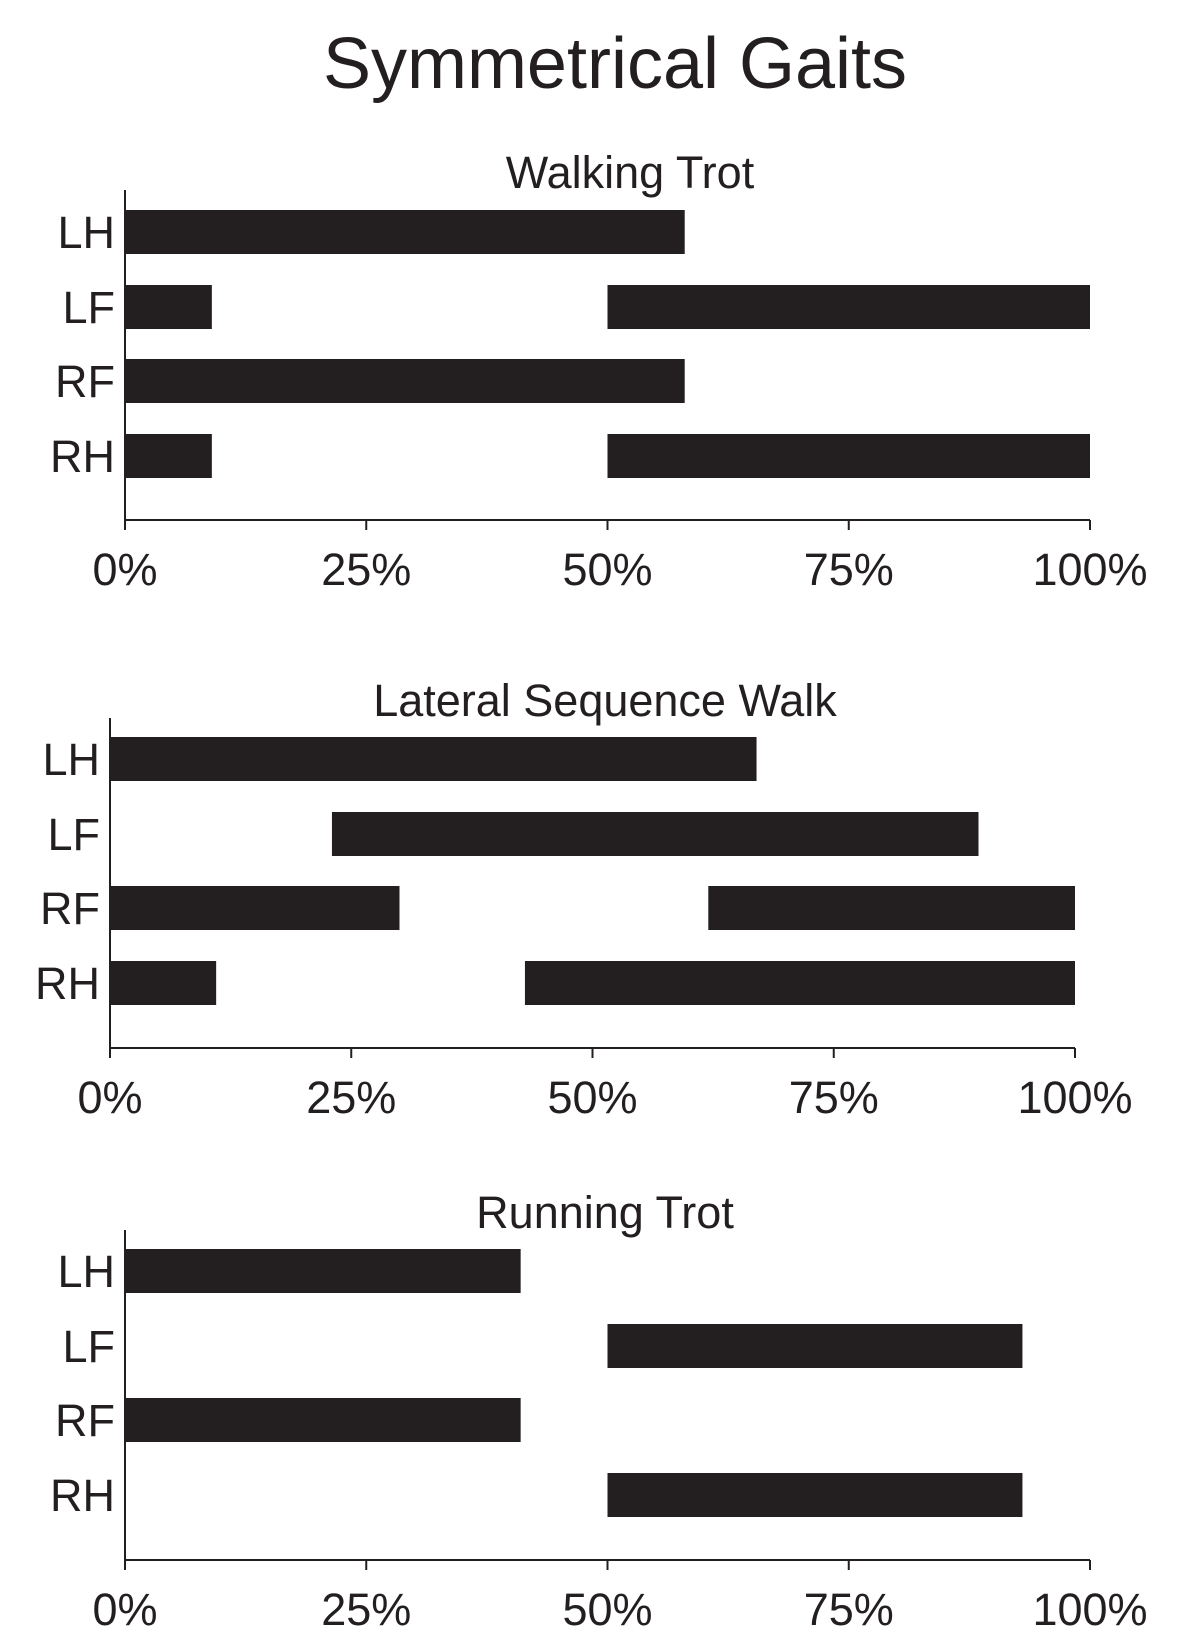 The height and width of the screenshot is (1650, 1200). What do you see at coordinates (1074, 1097) in the screenshot?
I see `panel-2-x-tick-label: 100%` at bounding box center [1074, 1097].